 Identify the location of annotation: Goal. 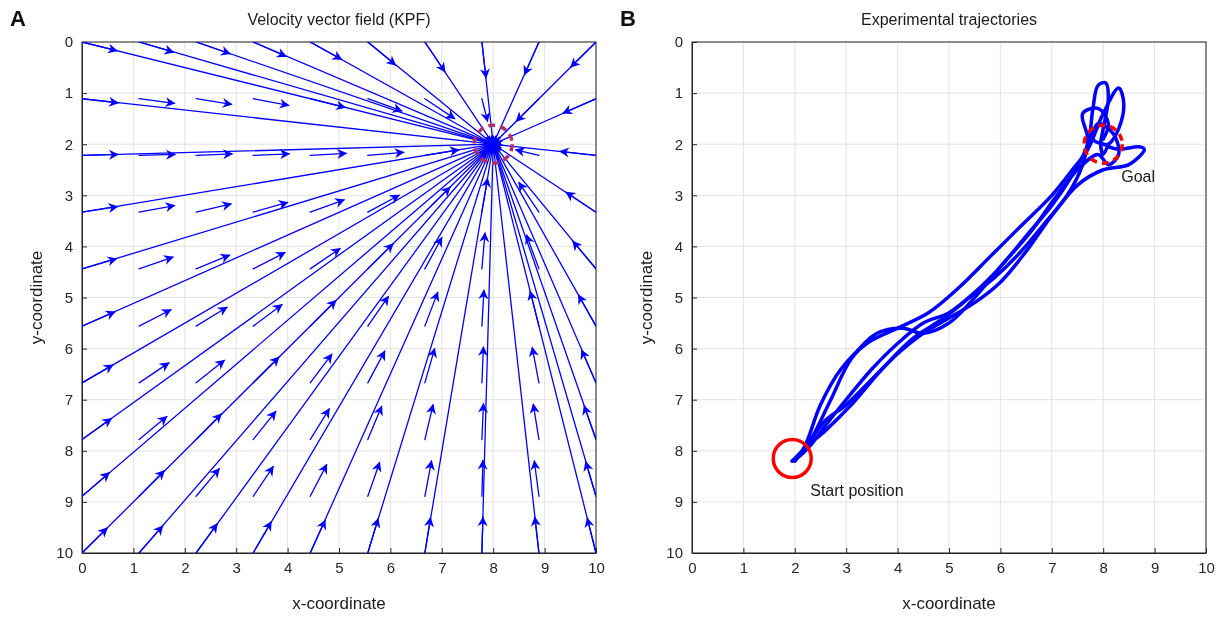
(1138, 177).